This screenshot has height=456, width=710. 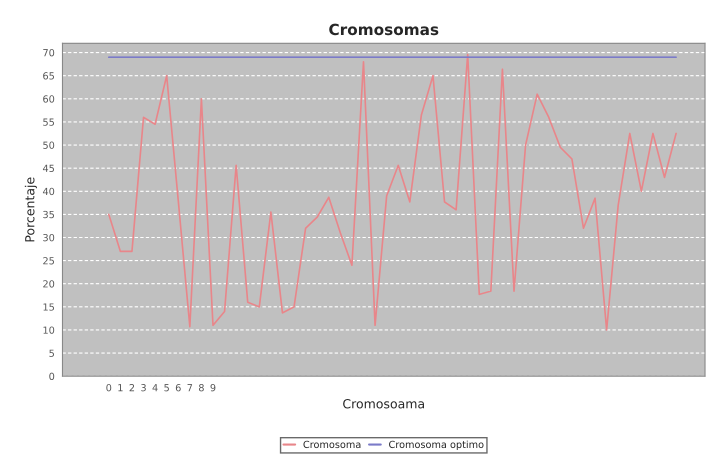 I want to click on x-tick-label: 2, so click(x=132, y=388).